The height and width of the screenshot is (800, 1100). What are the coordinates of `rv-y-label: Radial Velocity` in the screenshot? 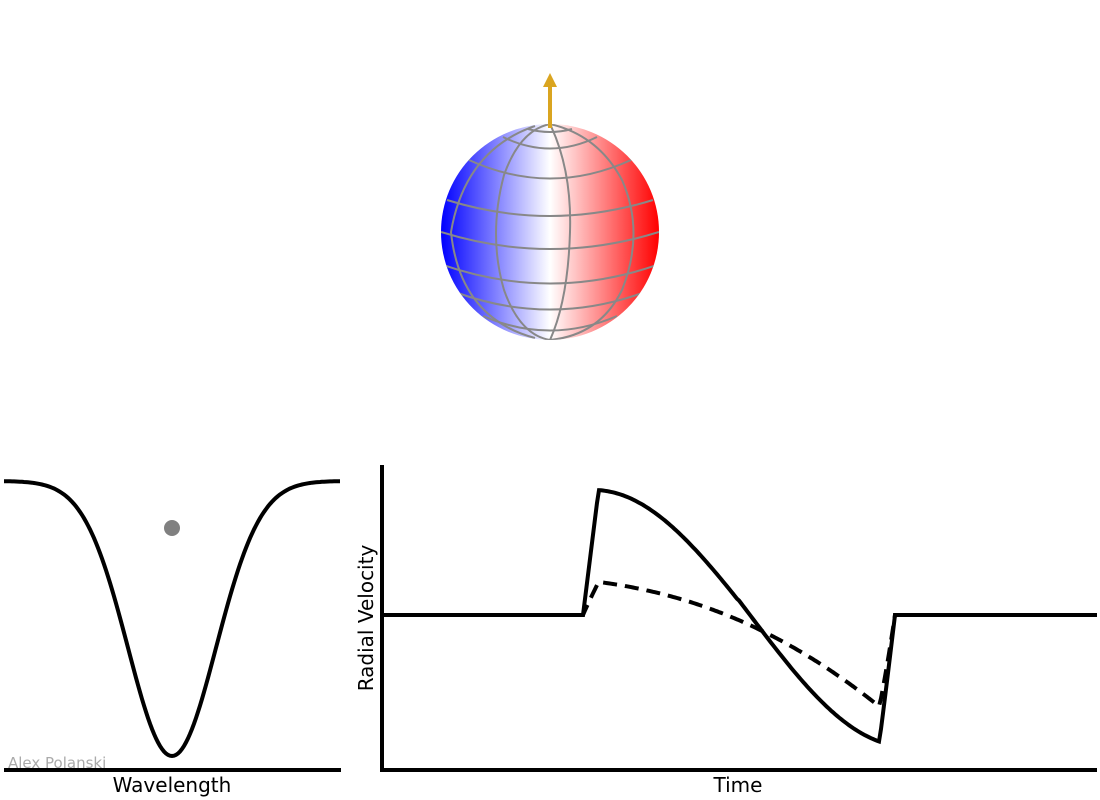 It's located at (366, 618).